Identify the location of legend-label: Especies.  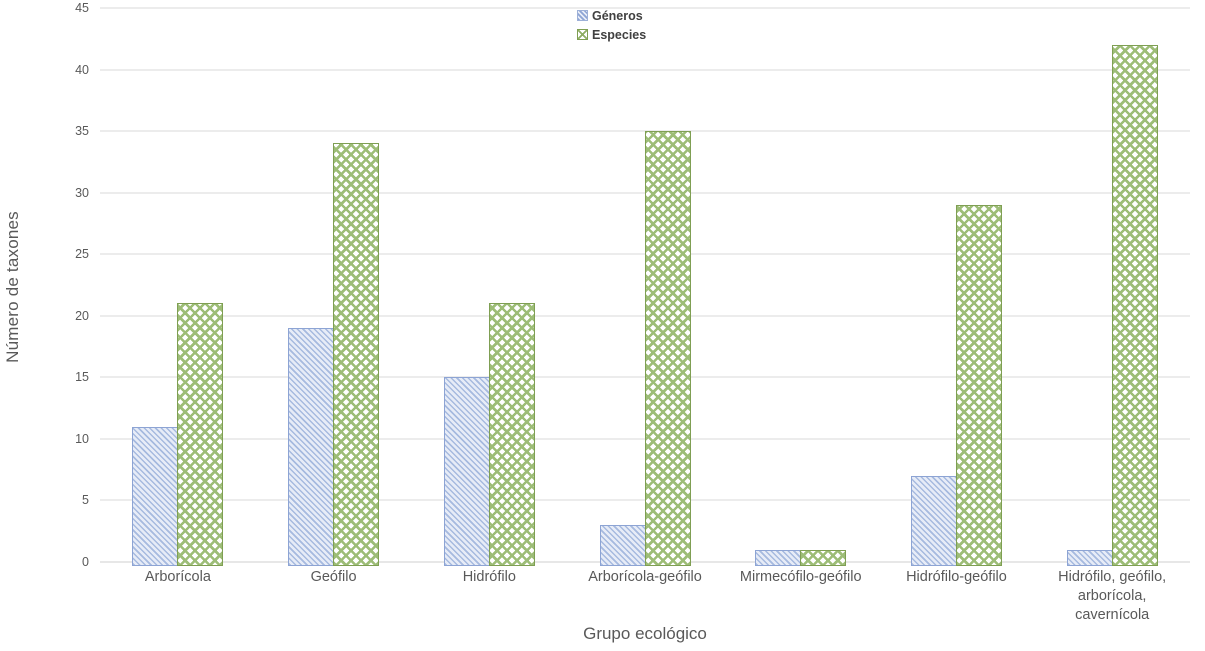
(619, 34).